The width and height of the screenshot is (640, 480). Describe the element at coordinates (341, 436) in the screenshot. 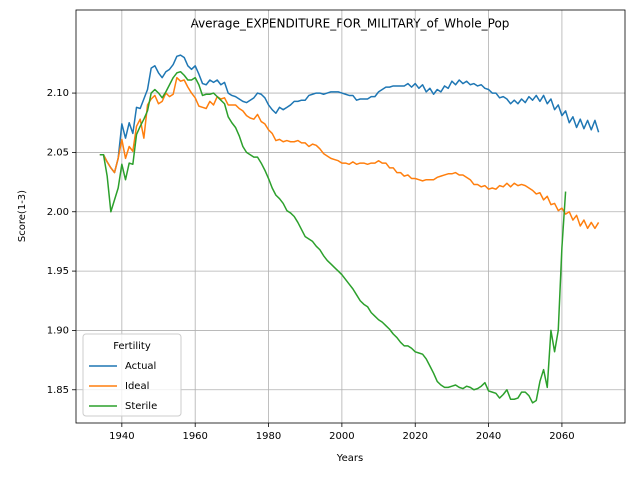

I see `x-tick-label: 2000` at that location.